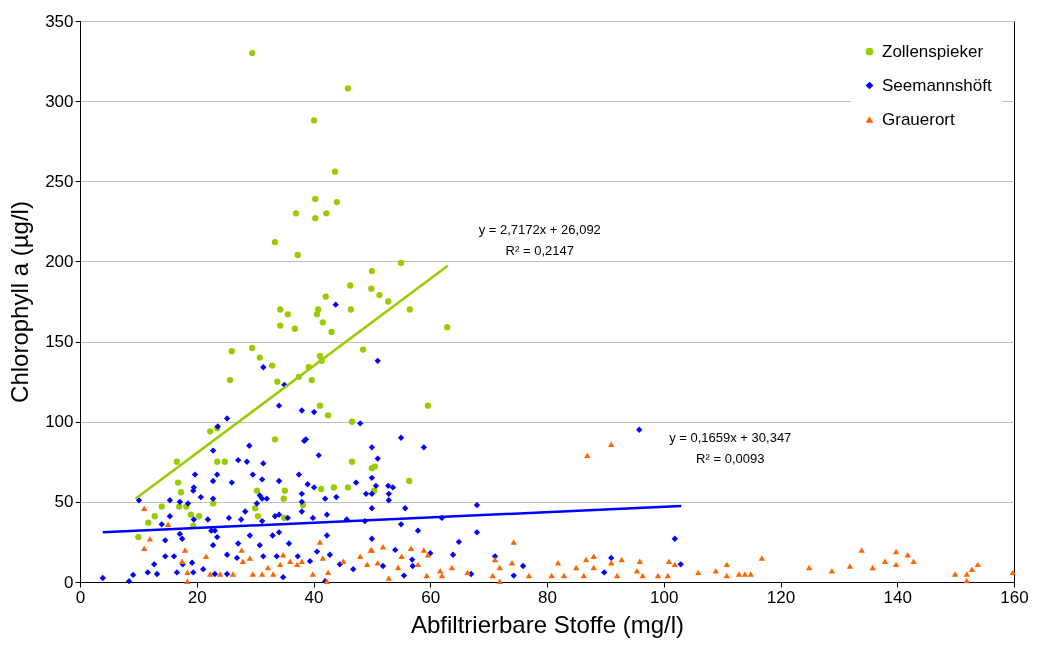 The image size is (1046, 659). I want to click on x-tick-label: 160, so click(1014, 597).